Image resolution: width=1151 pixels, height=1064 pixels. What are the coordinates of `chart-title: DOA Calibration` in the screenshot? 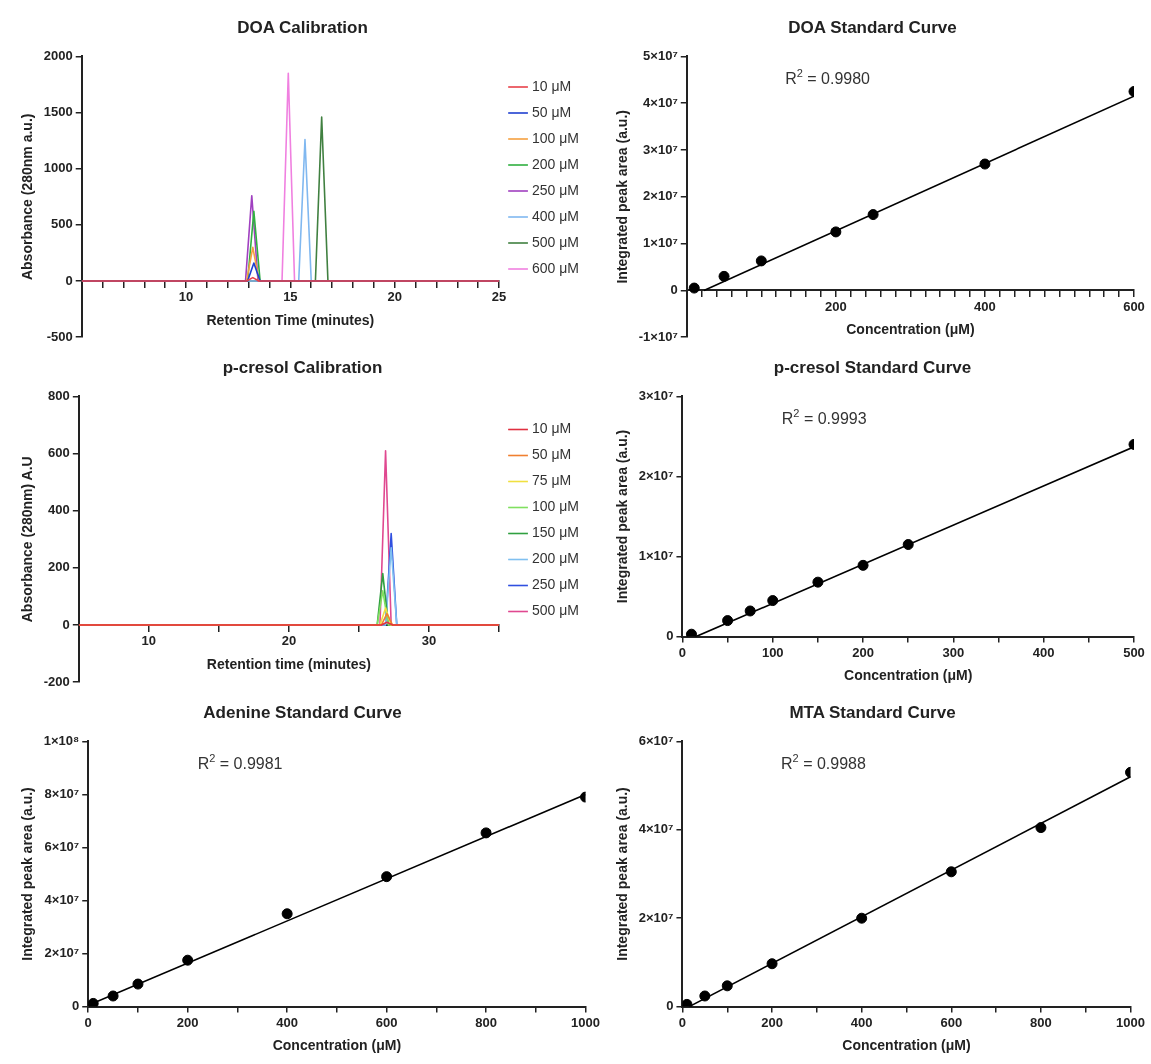 It's located at (302, 27).